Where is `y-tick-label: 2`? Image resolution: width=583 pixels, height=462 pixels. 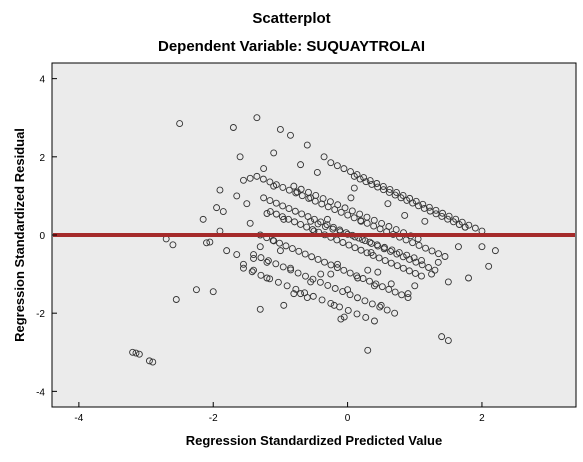 y-tick-label: 2 is located at coordinates (42, 158).